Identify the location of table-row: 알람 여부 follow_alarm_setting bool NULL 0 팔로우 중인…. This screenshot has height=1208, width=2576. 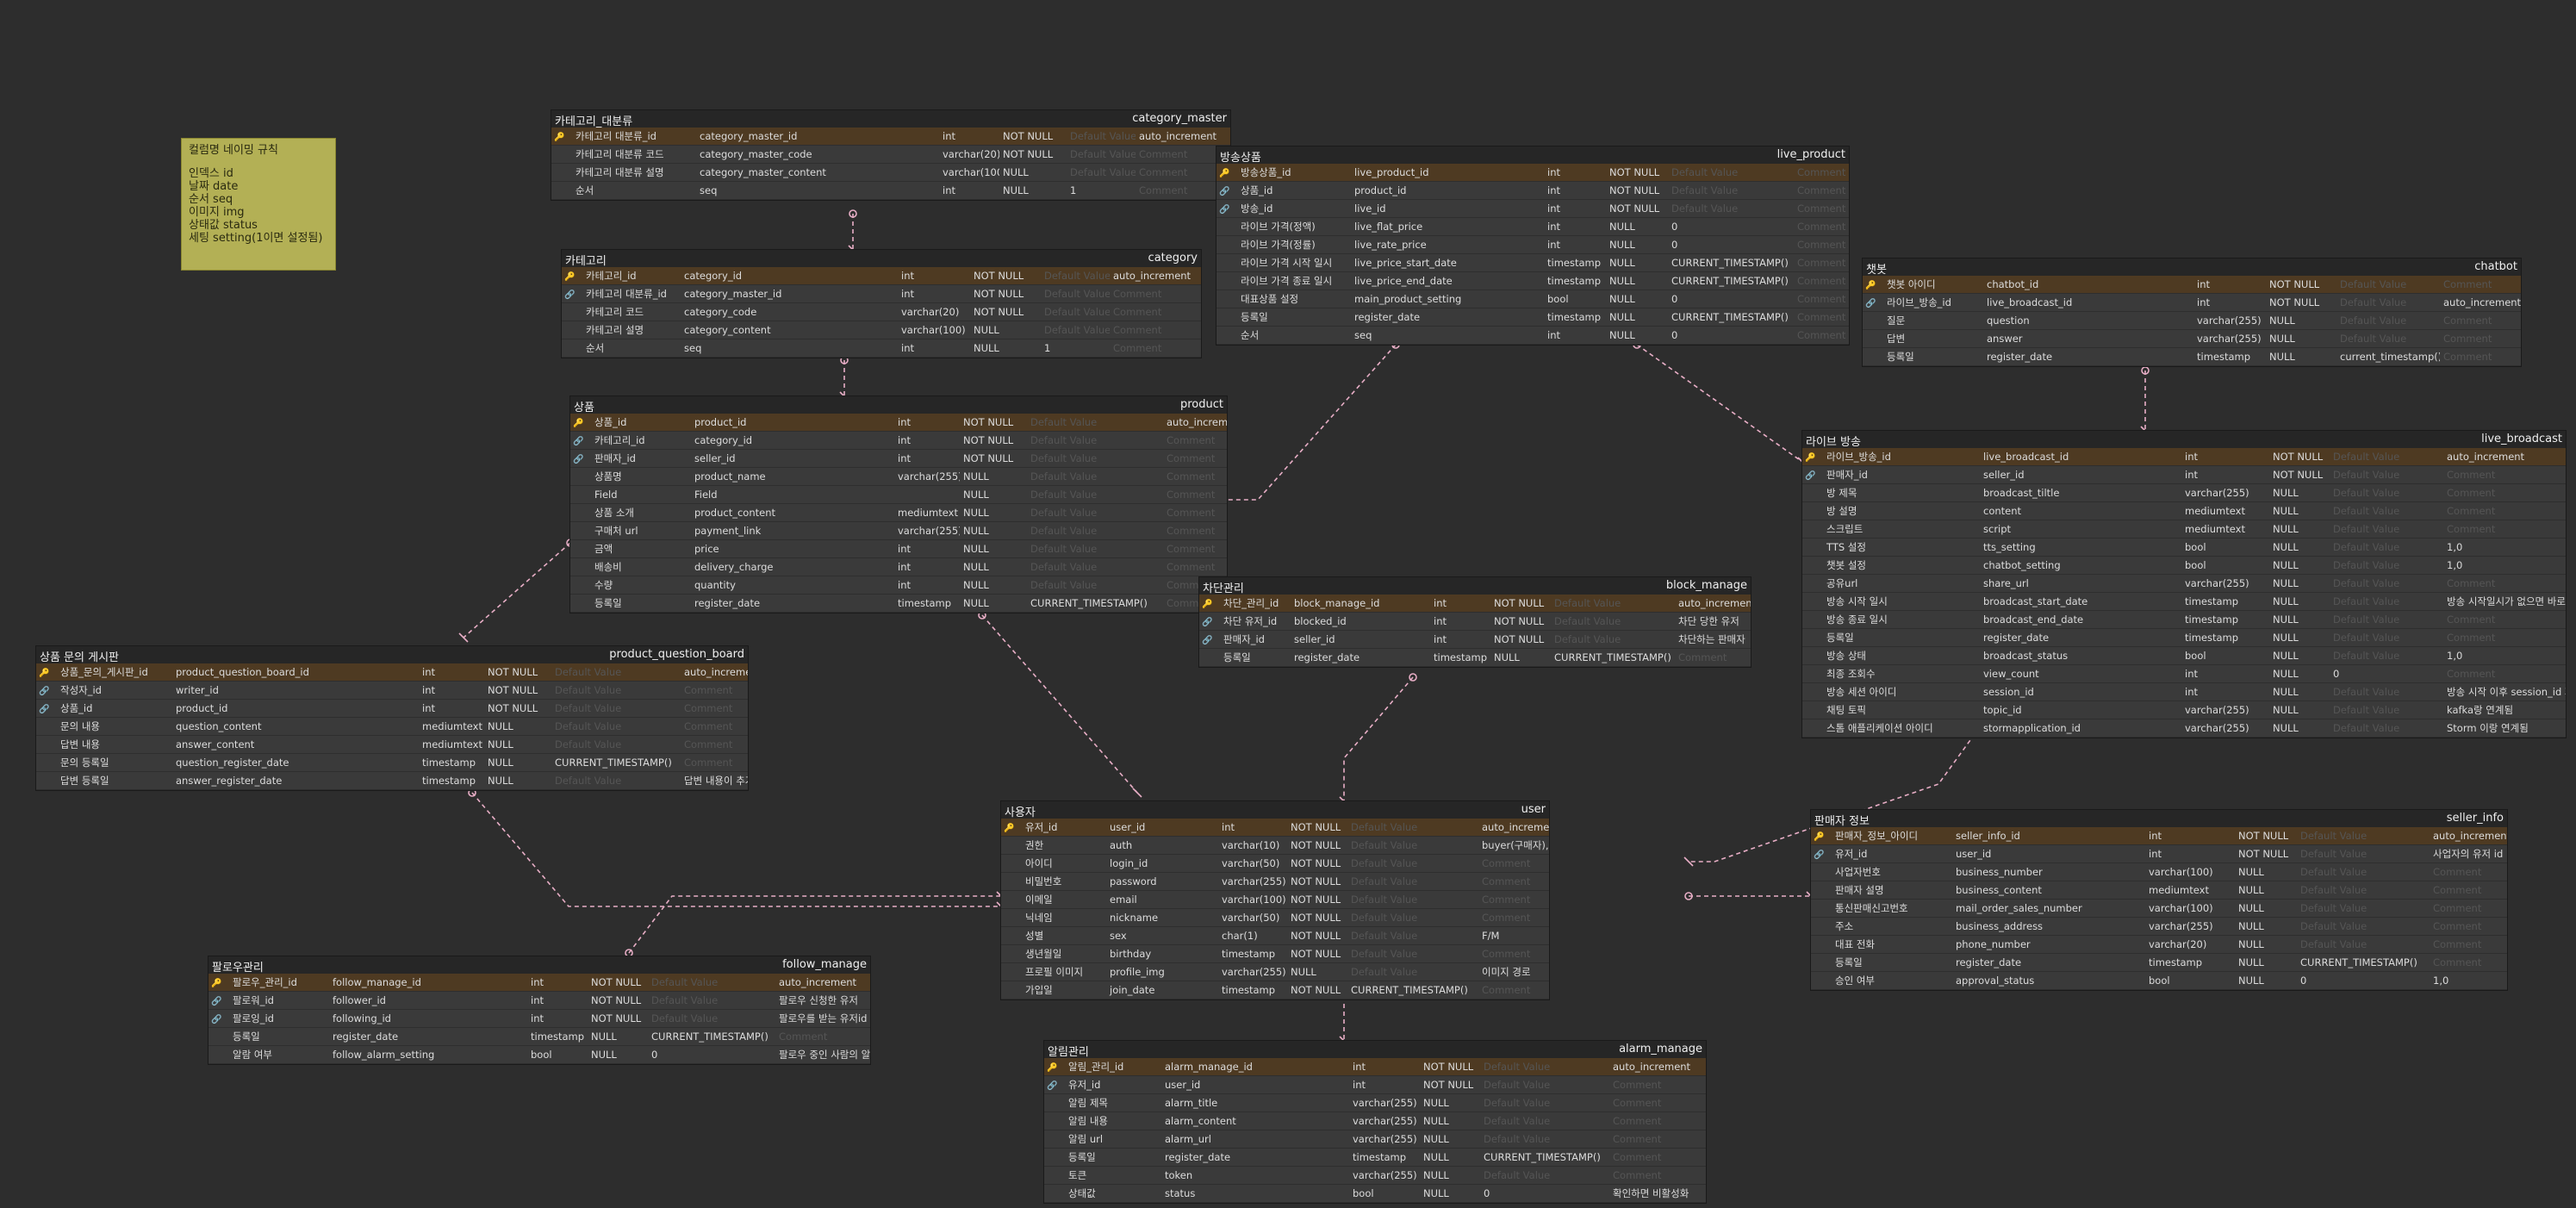
(539, 1055).